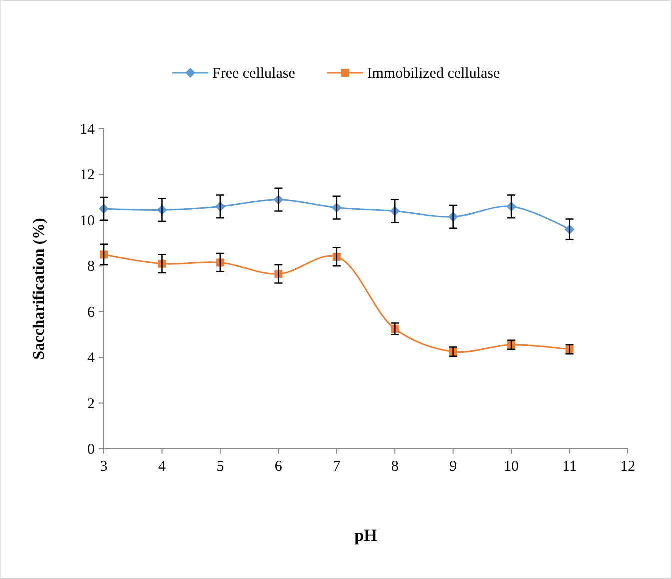 The width and height of the screenshot is (672, 579). What do you see at coordinates (87, 176) in the screenshot?
I see `y-tick-label: 12` at bounding box center [87, 176].